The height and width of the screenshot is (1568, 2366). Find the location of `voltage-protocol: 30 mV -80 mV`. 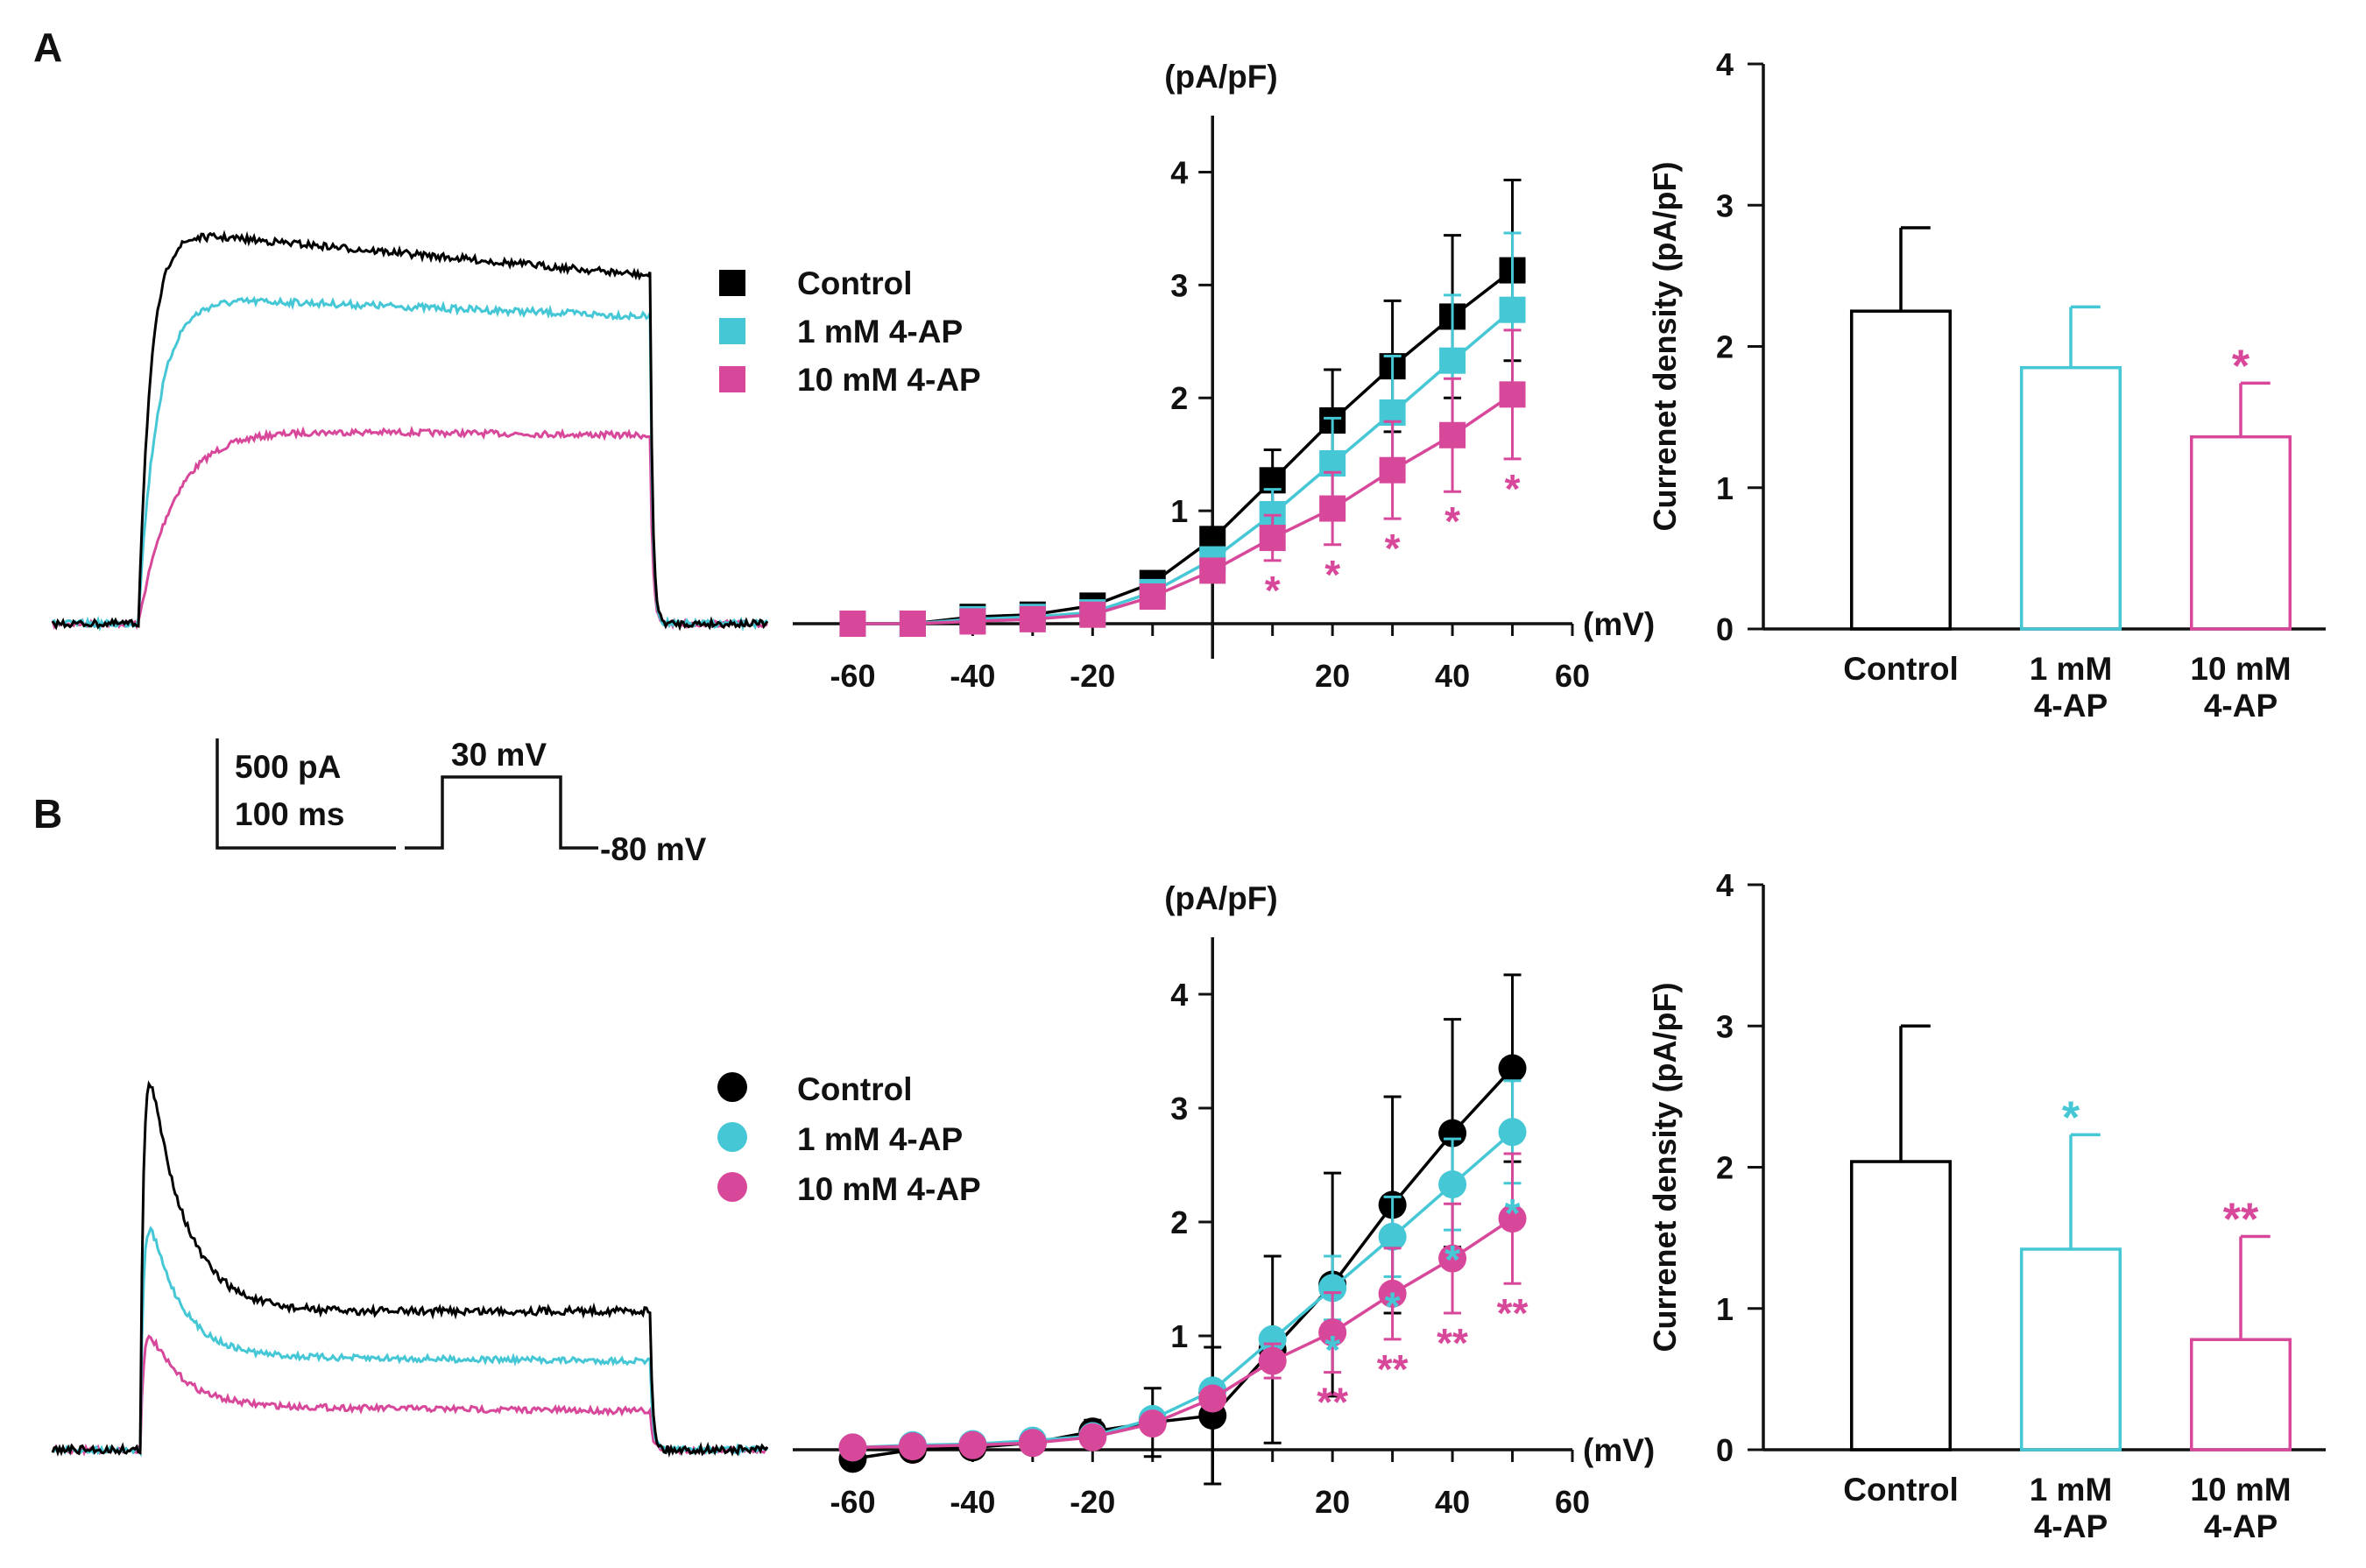

voltage-protocol: 30 mV -80 mV is located at coordinates (556, 802).